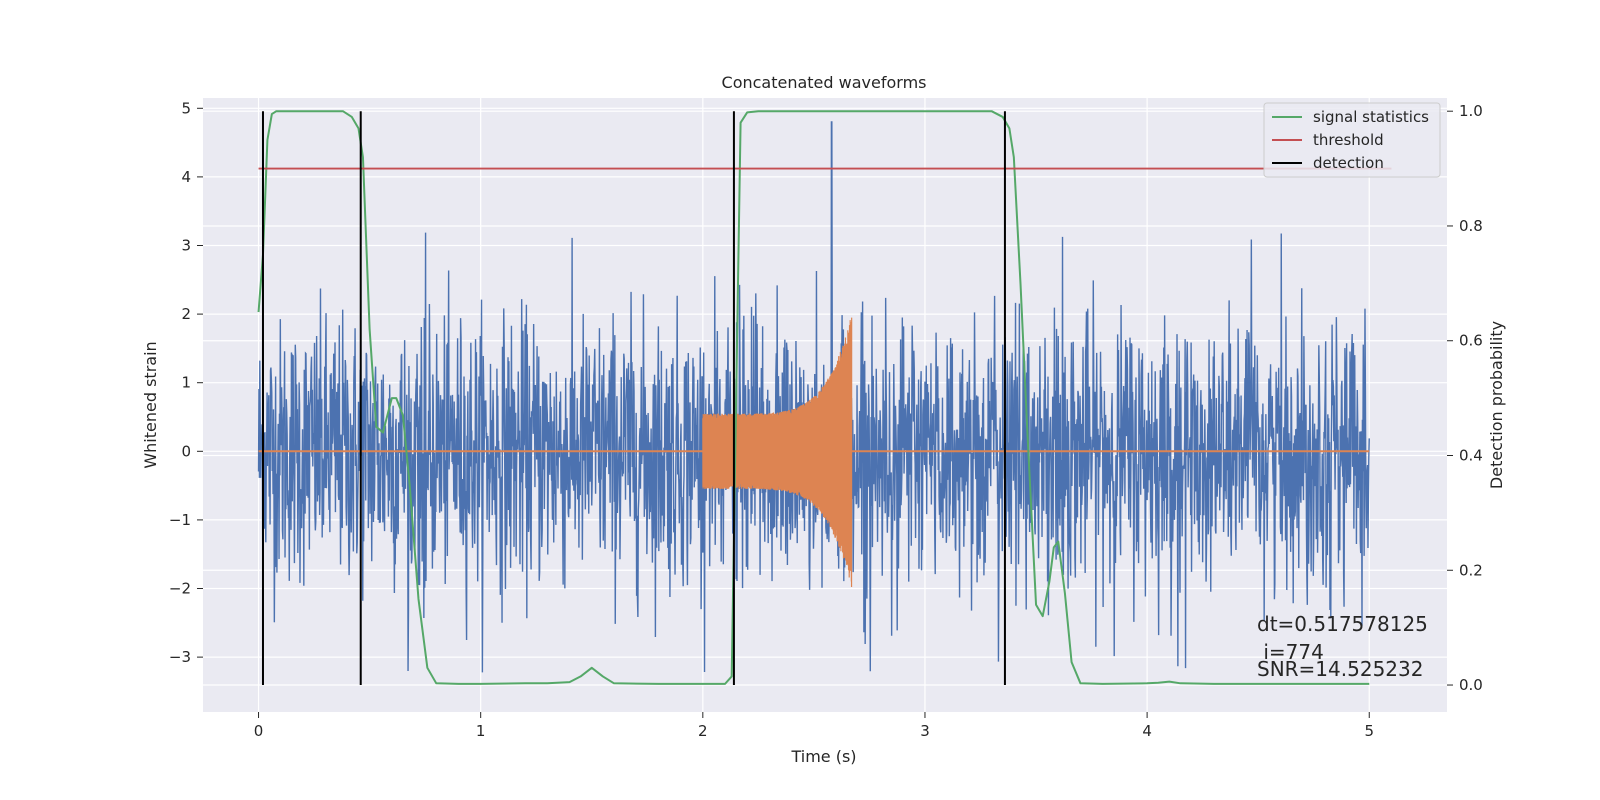 This screenshot has height=800, width=1600. I want to click on x-tick-label: 2, so click(703, 731).